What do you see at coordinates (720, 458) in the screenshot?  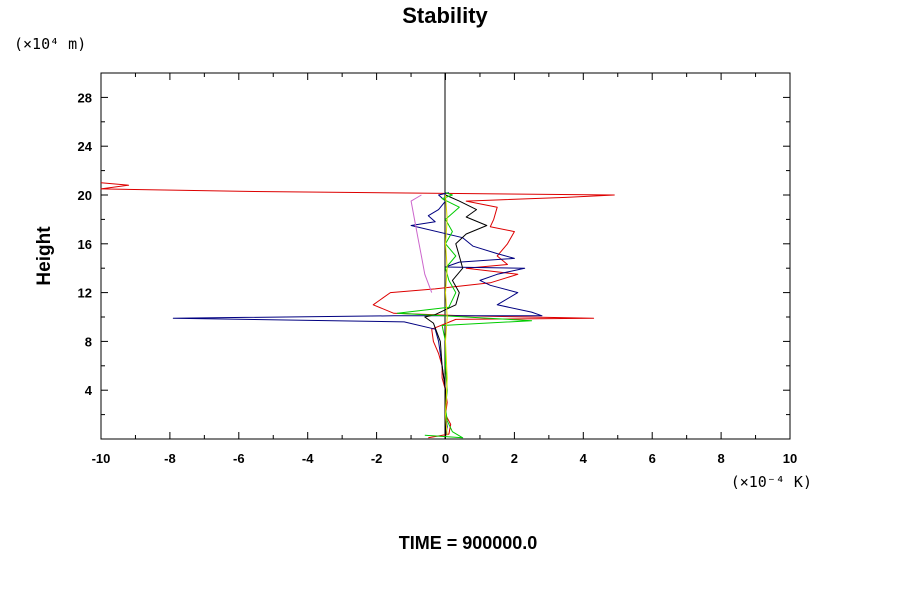 I see `x-tick-label: 8` at bounding box center [720, 458].